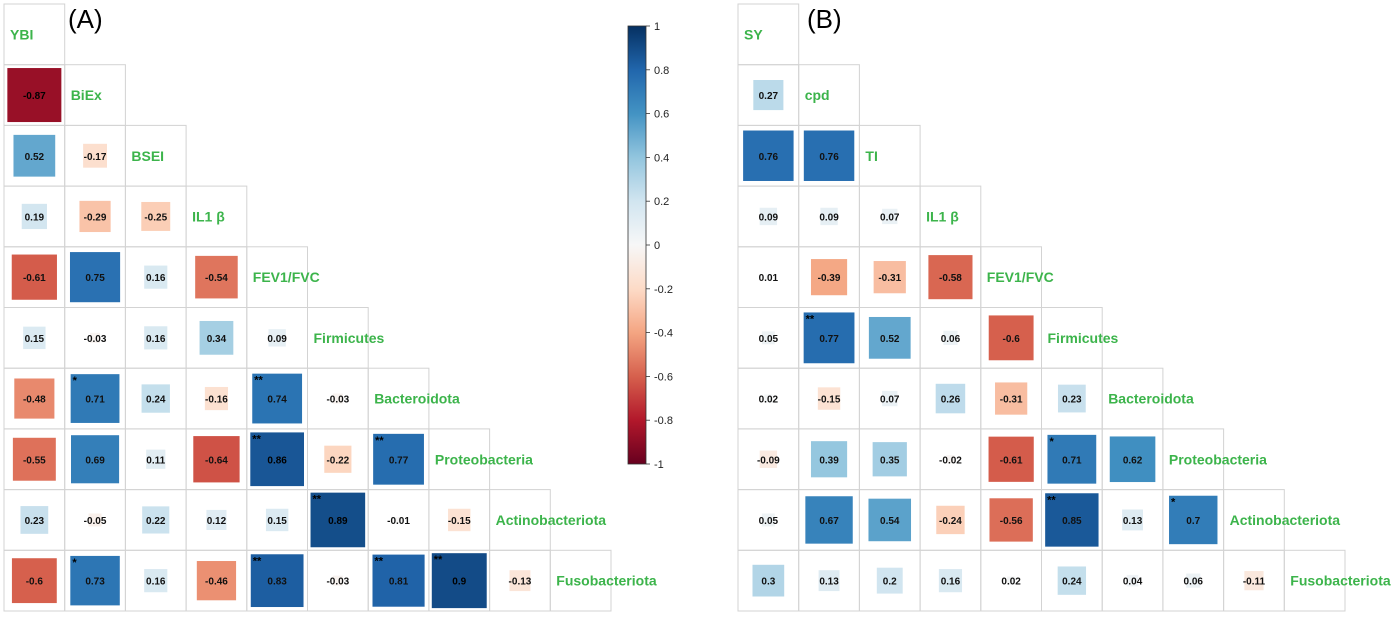 The height and width of the screenshot is (622, 1400). I want to click on panel-a-corr-value: 0.24, so click(156, 400).